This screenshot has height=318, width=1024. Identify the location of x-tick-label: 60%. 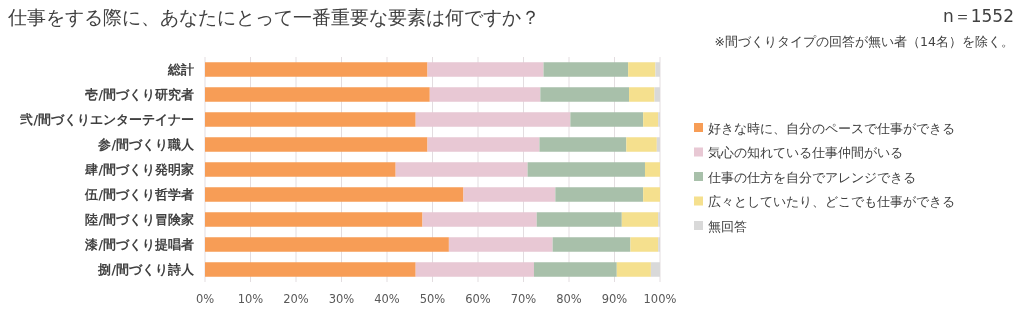
(478, 299).